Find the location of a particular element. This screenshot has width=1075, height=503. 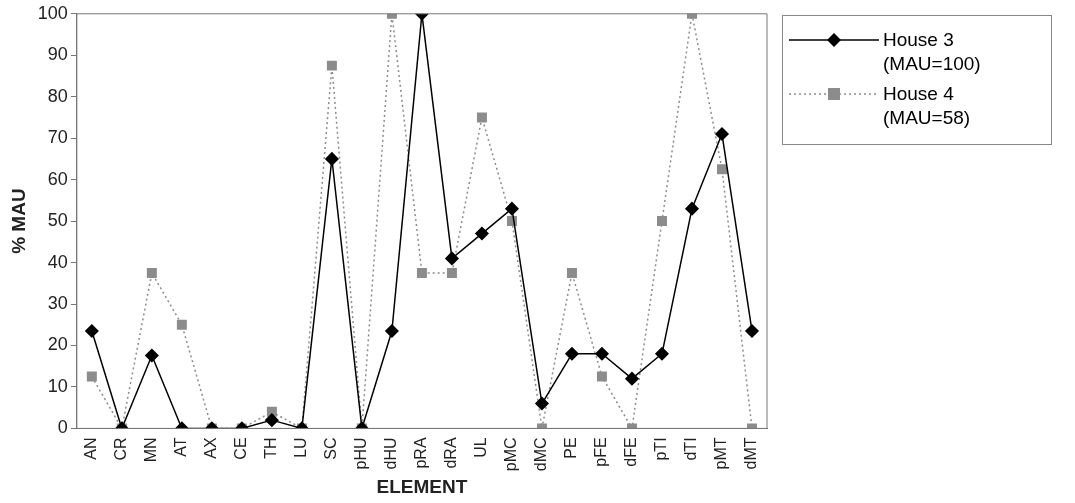

y-tick-label: 90 is located at coordinates (57, 54).